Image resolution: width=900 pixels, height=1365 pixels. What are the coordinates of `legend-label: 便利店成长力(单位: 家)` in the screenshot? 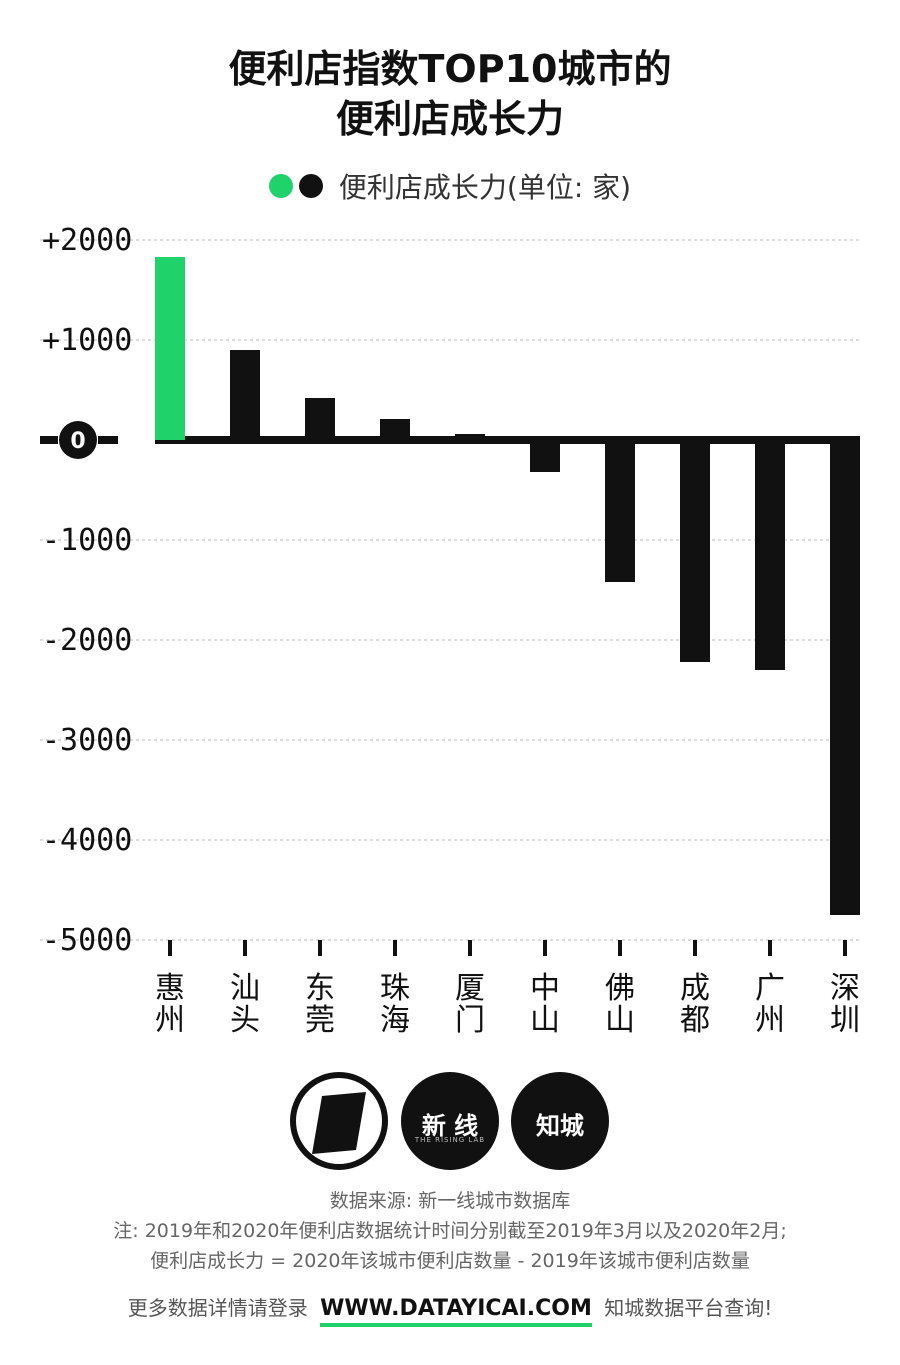 It's located at (485, 187).